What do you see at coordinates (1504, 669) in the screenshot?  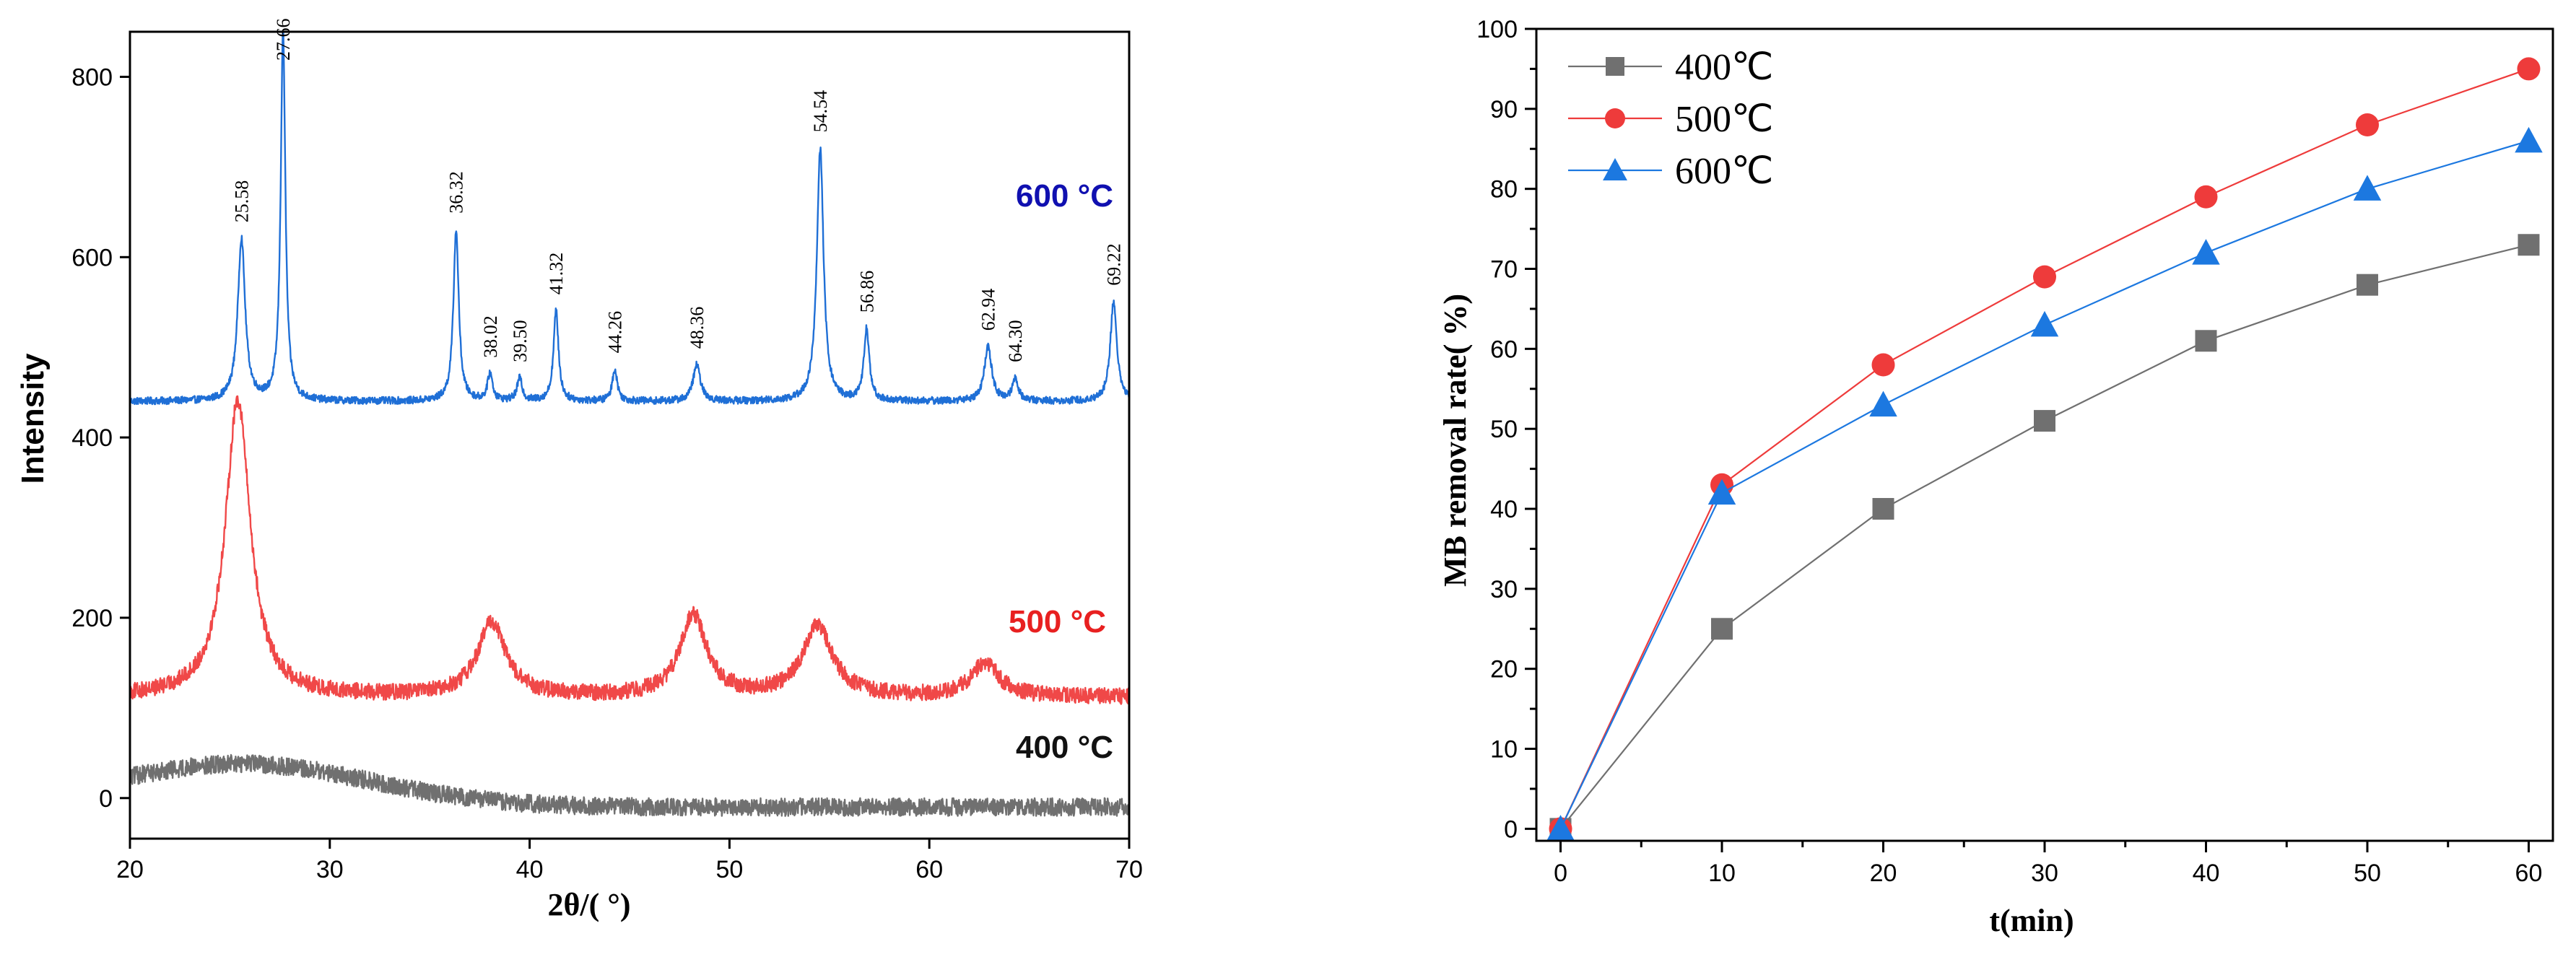 I see `y-tick-label: 20` at bounding box center [1504, 669].